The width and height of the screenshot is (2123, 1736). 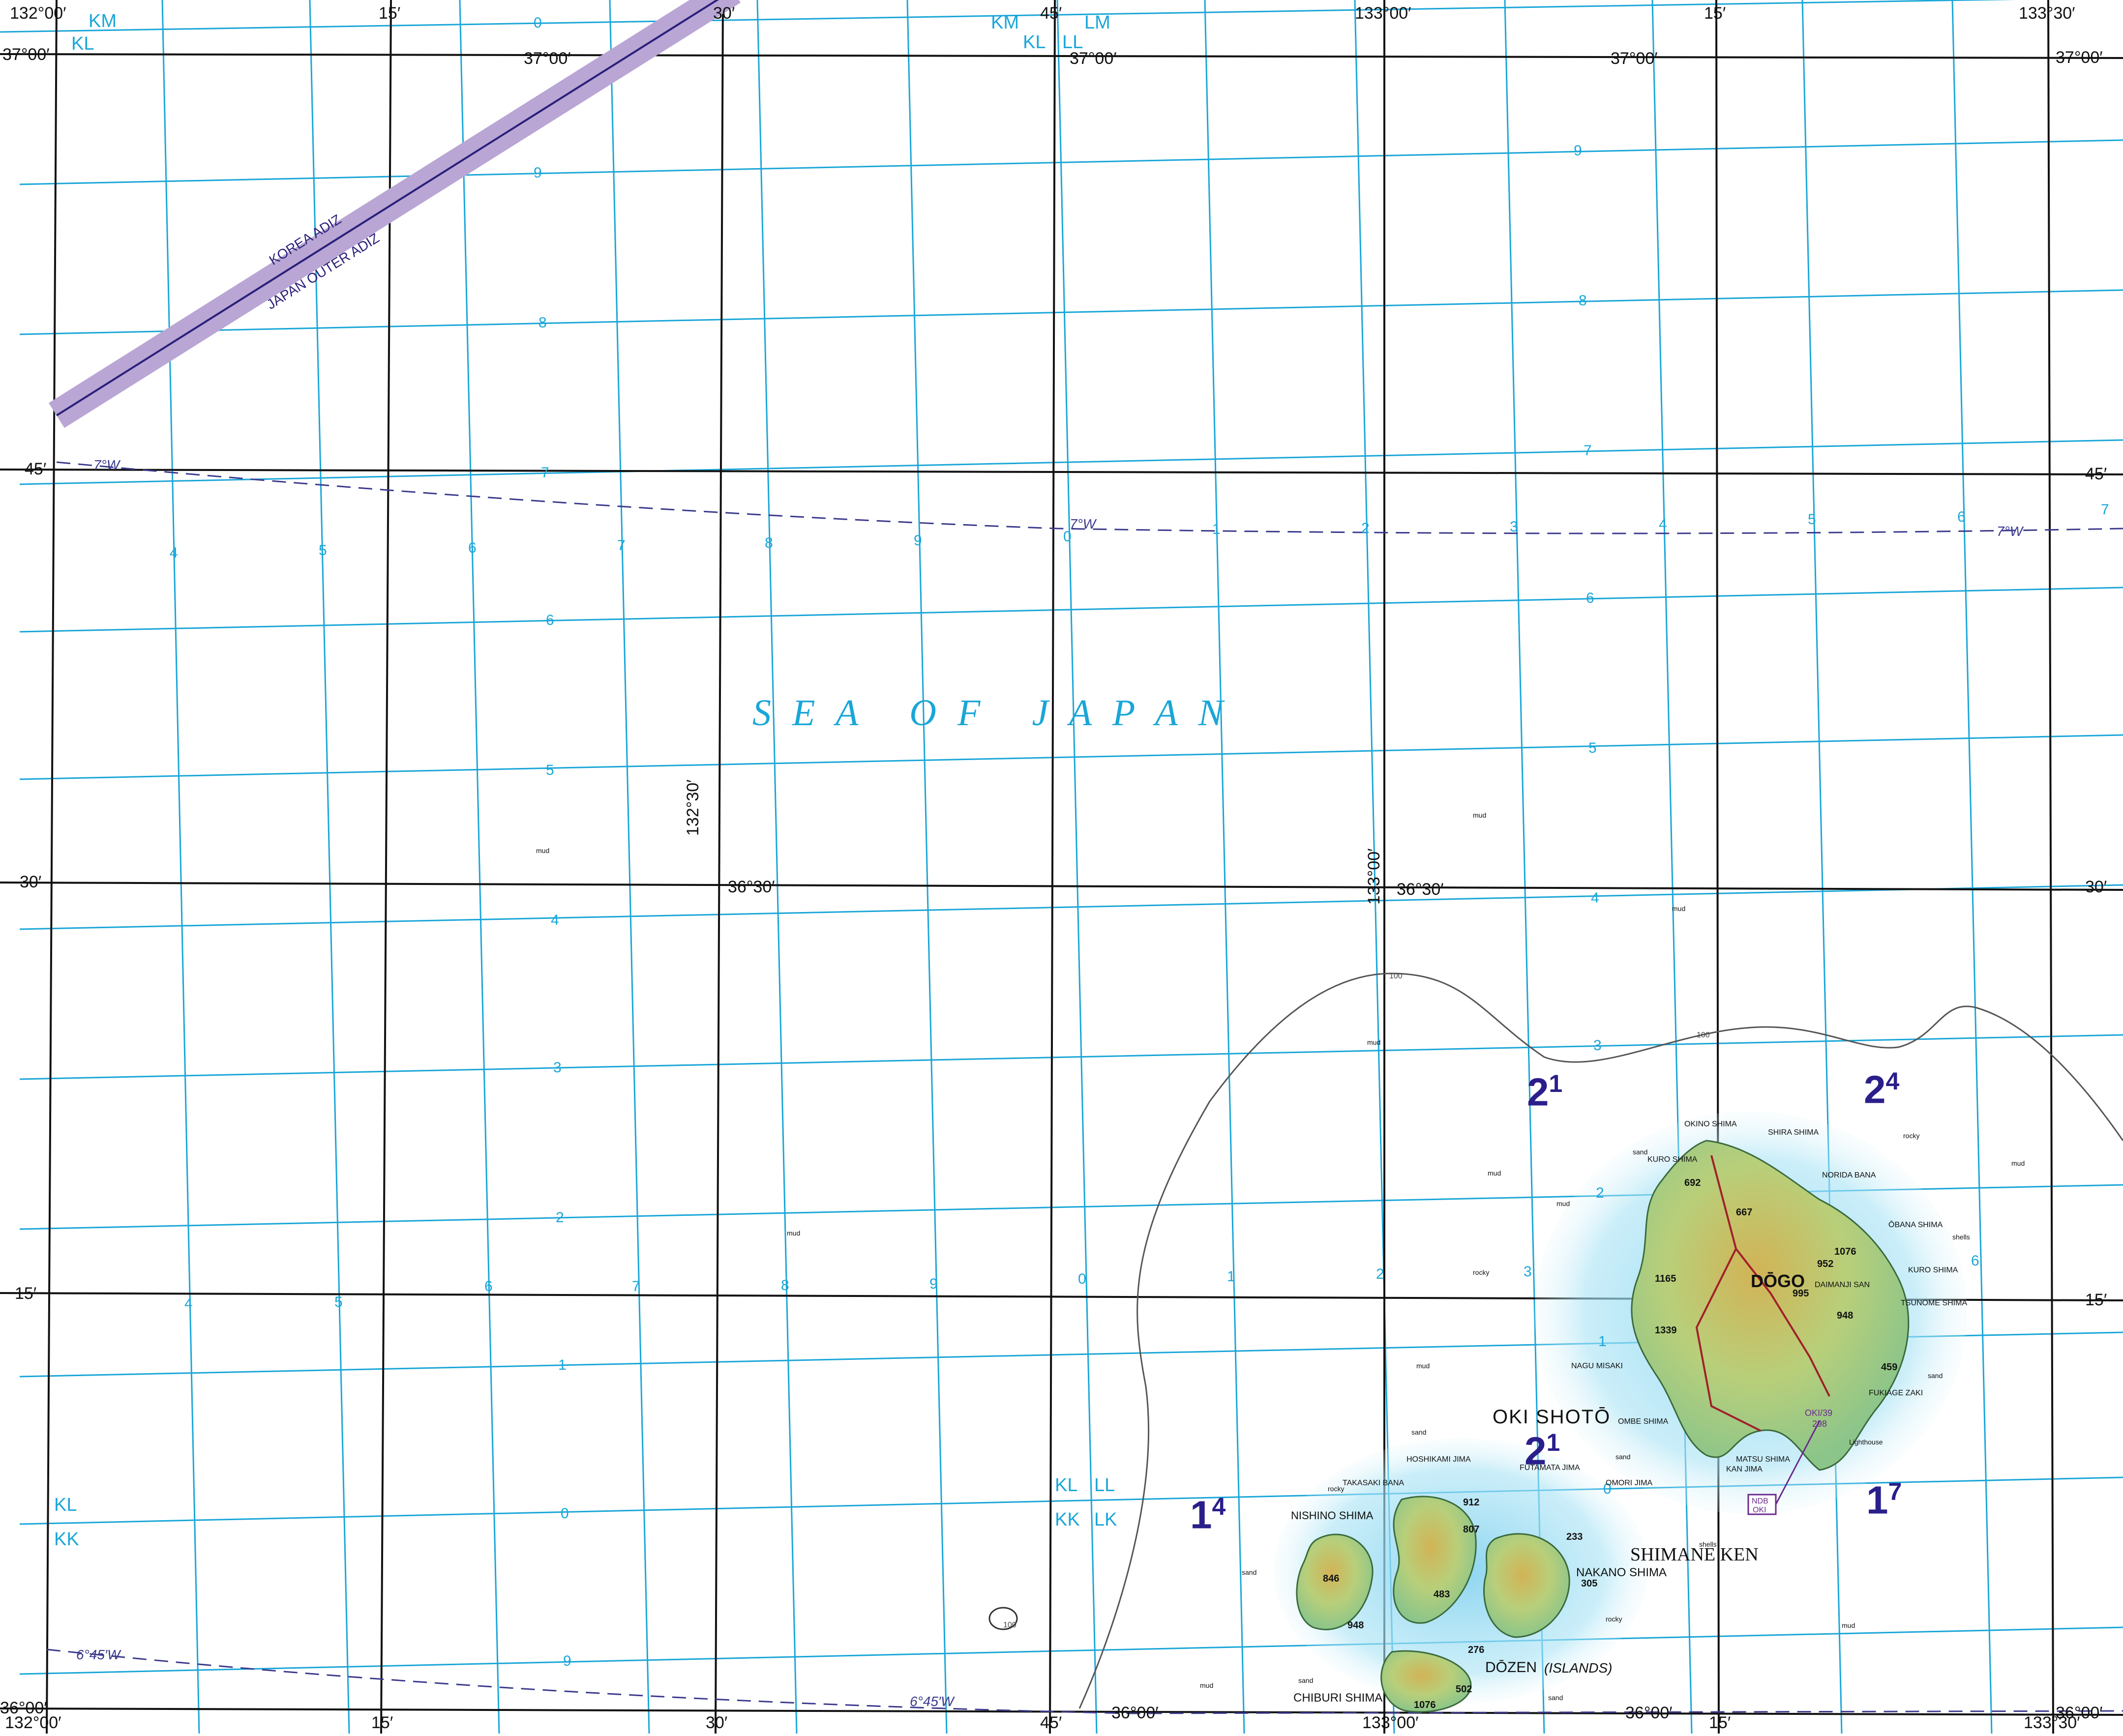 What do you see at coordinates (1010, 1625) in the screenshot?
I see `contour-label-3: 100` at bounding box center [1010, 1625].